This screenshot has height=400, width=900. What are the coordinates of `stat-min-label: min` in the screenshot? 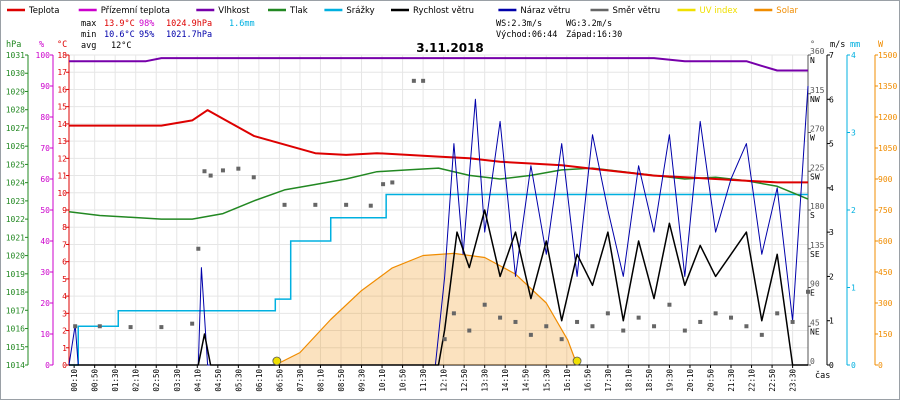 It's located at (88, 35).